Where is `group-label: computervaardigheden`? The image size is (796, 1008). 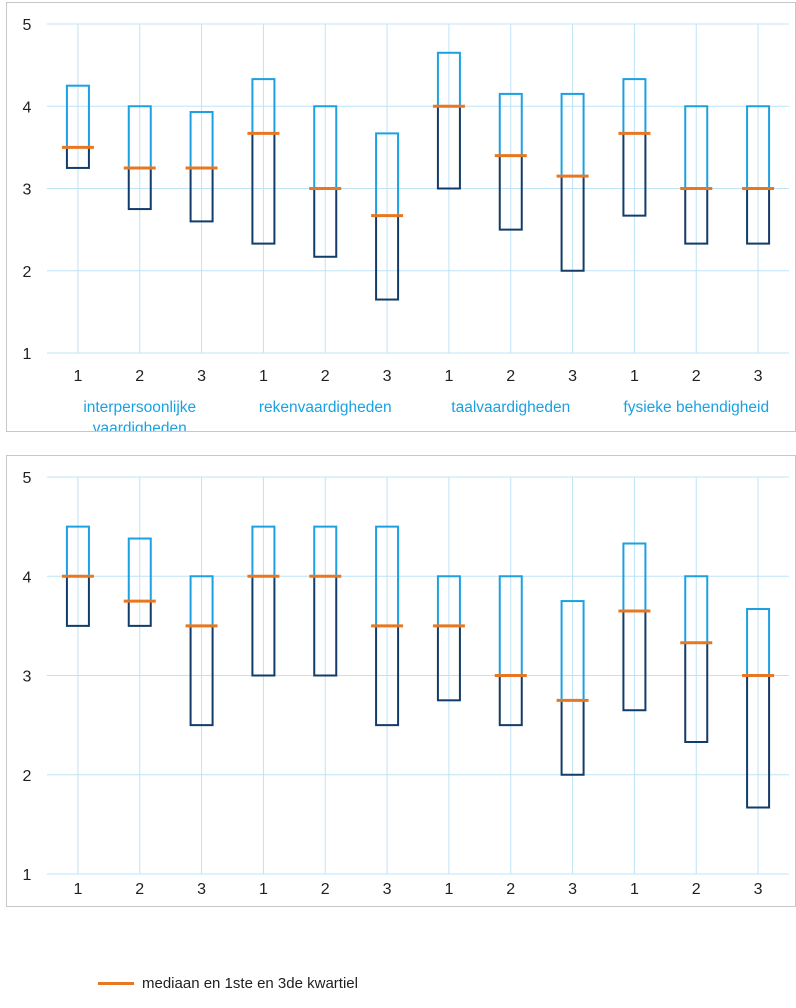 group-label: computervaardigheden is located at coordinates (696, 905).